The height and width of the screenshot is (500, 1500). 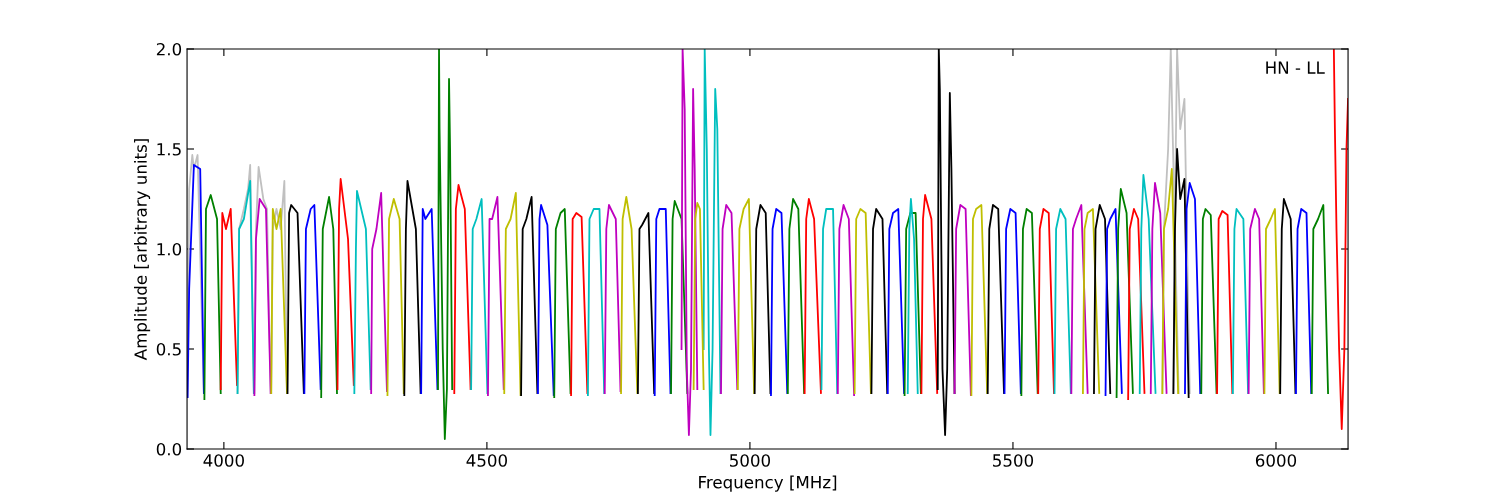 What do you see at coordinates (223, 460) in the screenshot?
I see `x-tick-label: 4000` at bounding box center [223, 460].